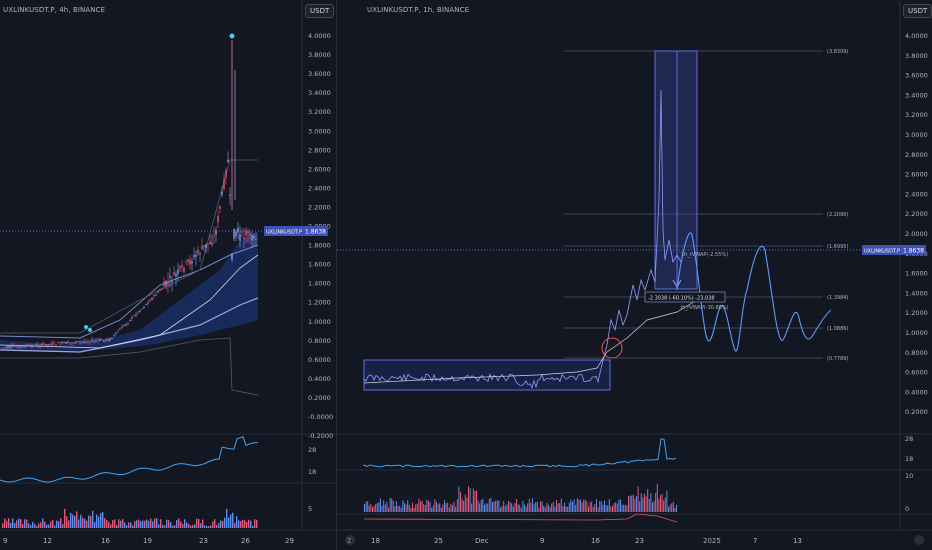 The width and height of the screenshot is (932, 550). What do you see at coordinates (203, 541) in the screenshot?
I see `left-time-tick: 23` at bounding box center [203, 541].